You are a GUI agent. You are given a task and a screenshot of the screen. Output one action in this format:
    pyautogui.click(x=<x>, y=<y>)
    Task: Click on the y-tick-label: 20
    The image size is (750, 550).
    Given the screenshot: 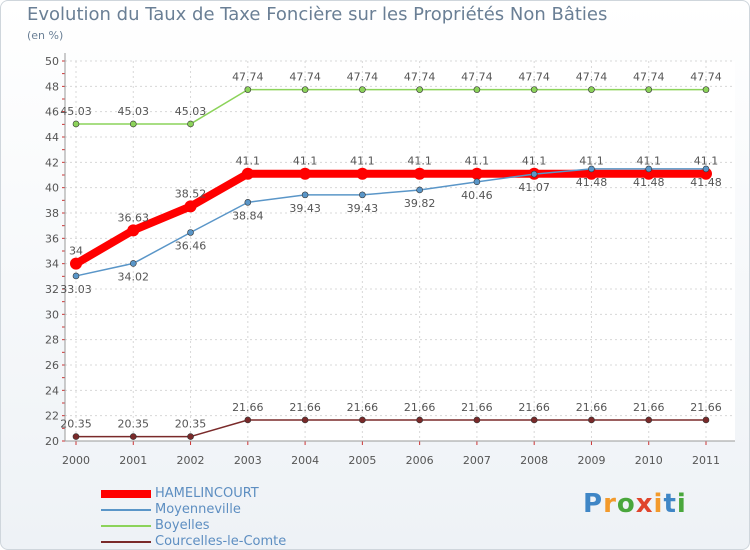 What is the action you would take?
    pyautogui.click(x=52, y=441)
    